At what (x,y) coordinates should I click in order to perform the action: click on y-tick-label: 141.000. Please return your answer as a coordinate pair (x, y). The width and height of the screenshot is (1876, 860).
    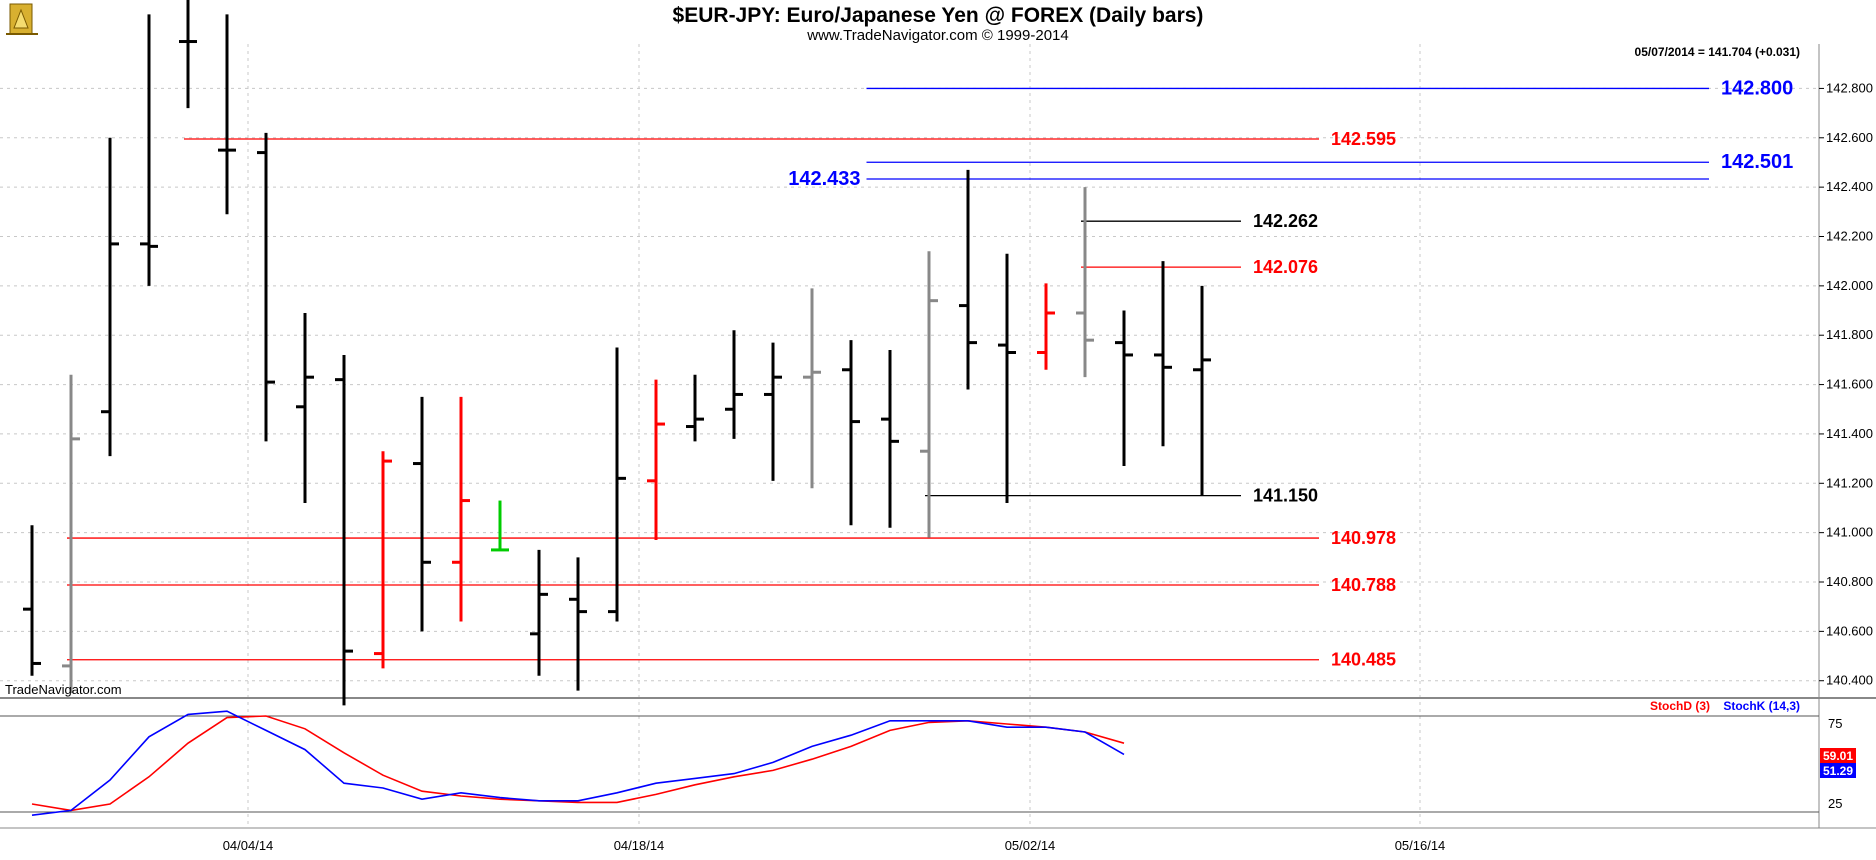
    Looking at the image, I should click on (1849, 532).